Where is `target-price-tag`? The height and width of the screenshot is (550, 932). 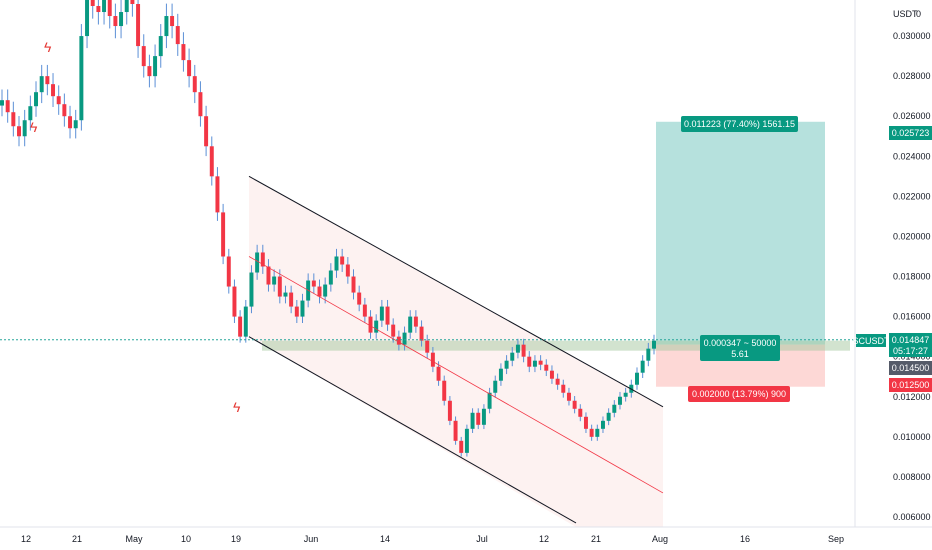
target-price-tag is located at coordinates (910, 133).